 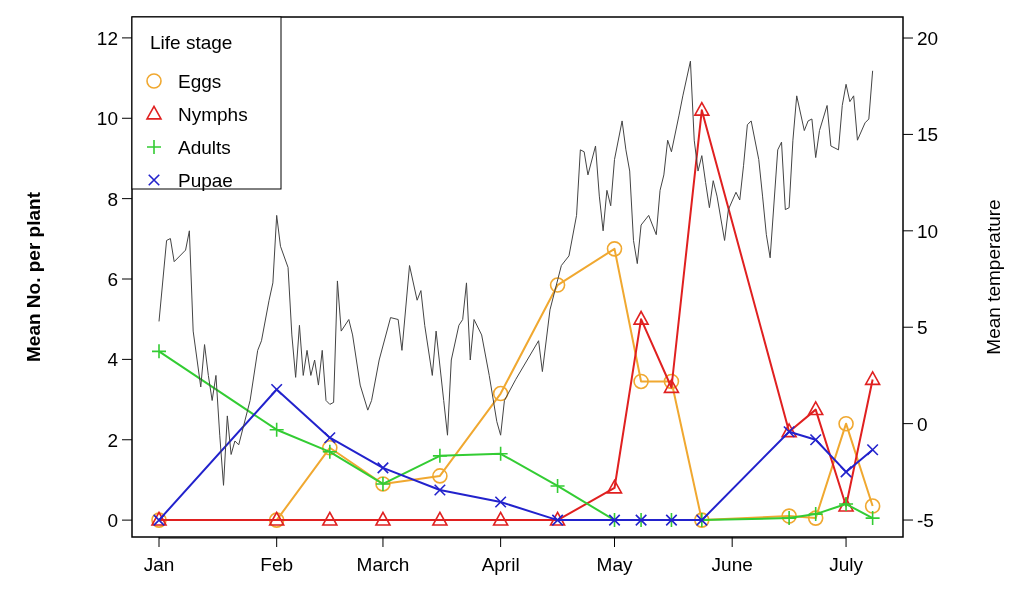 What do you see at coordinates (191, 42) in the screenshot?
I see `legend-title: Life stage` at bounding box center [191, 42].